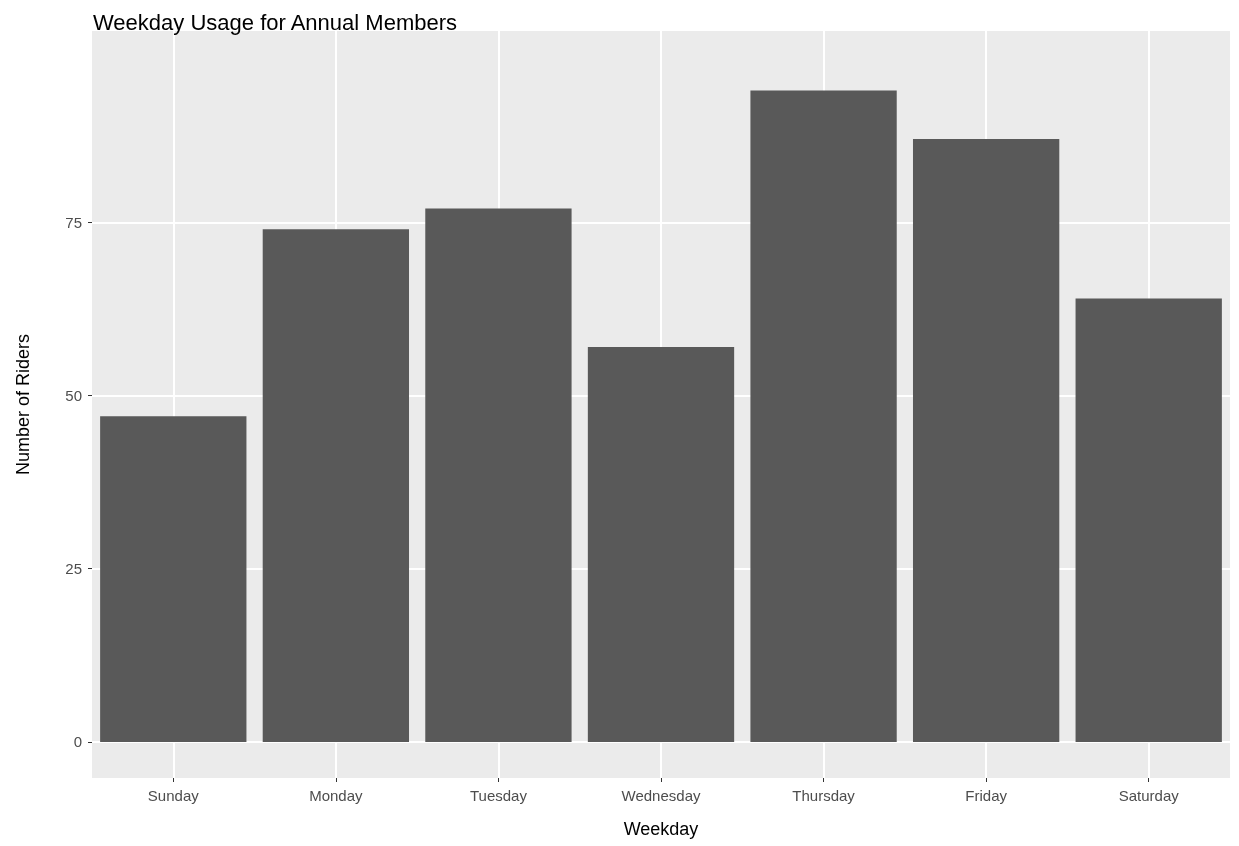  Describe the element at coordinates (824, 795) in the screenshot. I see `x-tick-label: Thursday` at that location.